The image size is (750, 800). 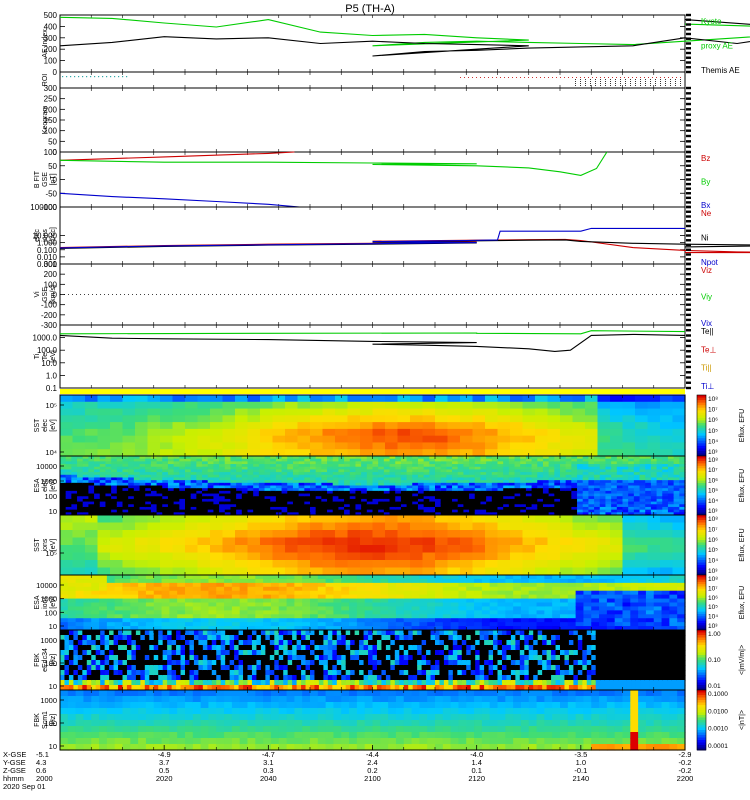 I want to click on y-tick-label: 0.1, so click(x=52, y=388).